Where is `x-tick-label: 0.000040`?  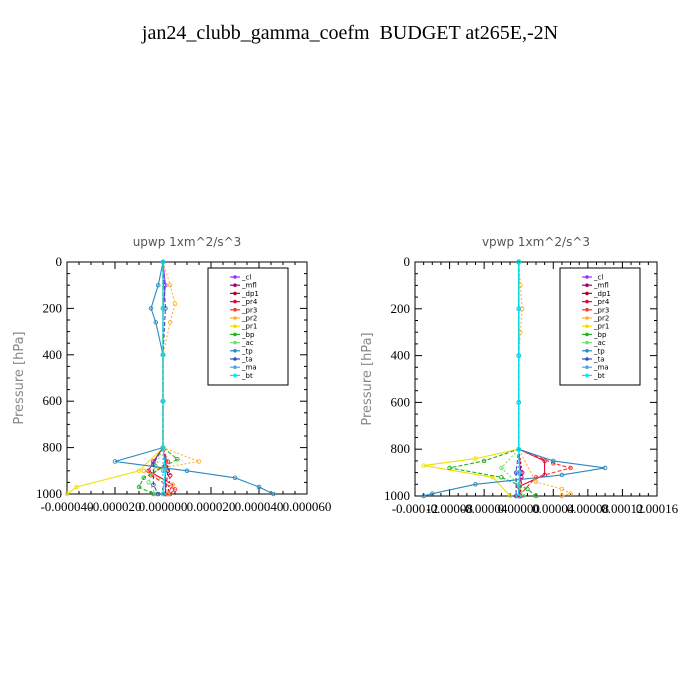
x-tick-label: 0.000040 is located at coordinates (259, 506).